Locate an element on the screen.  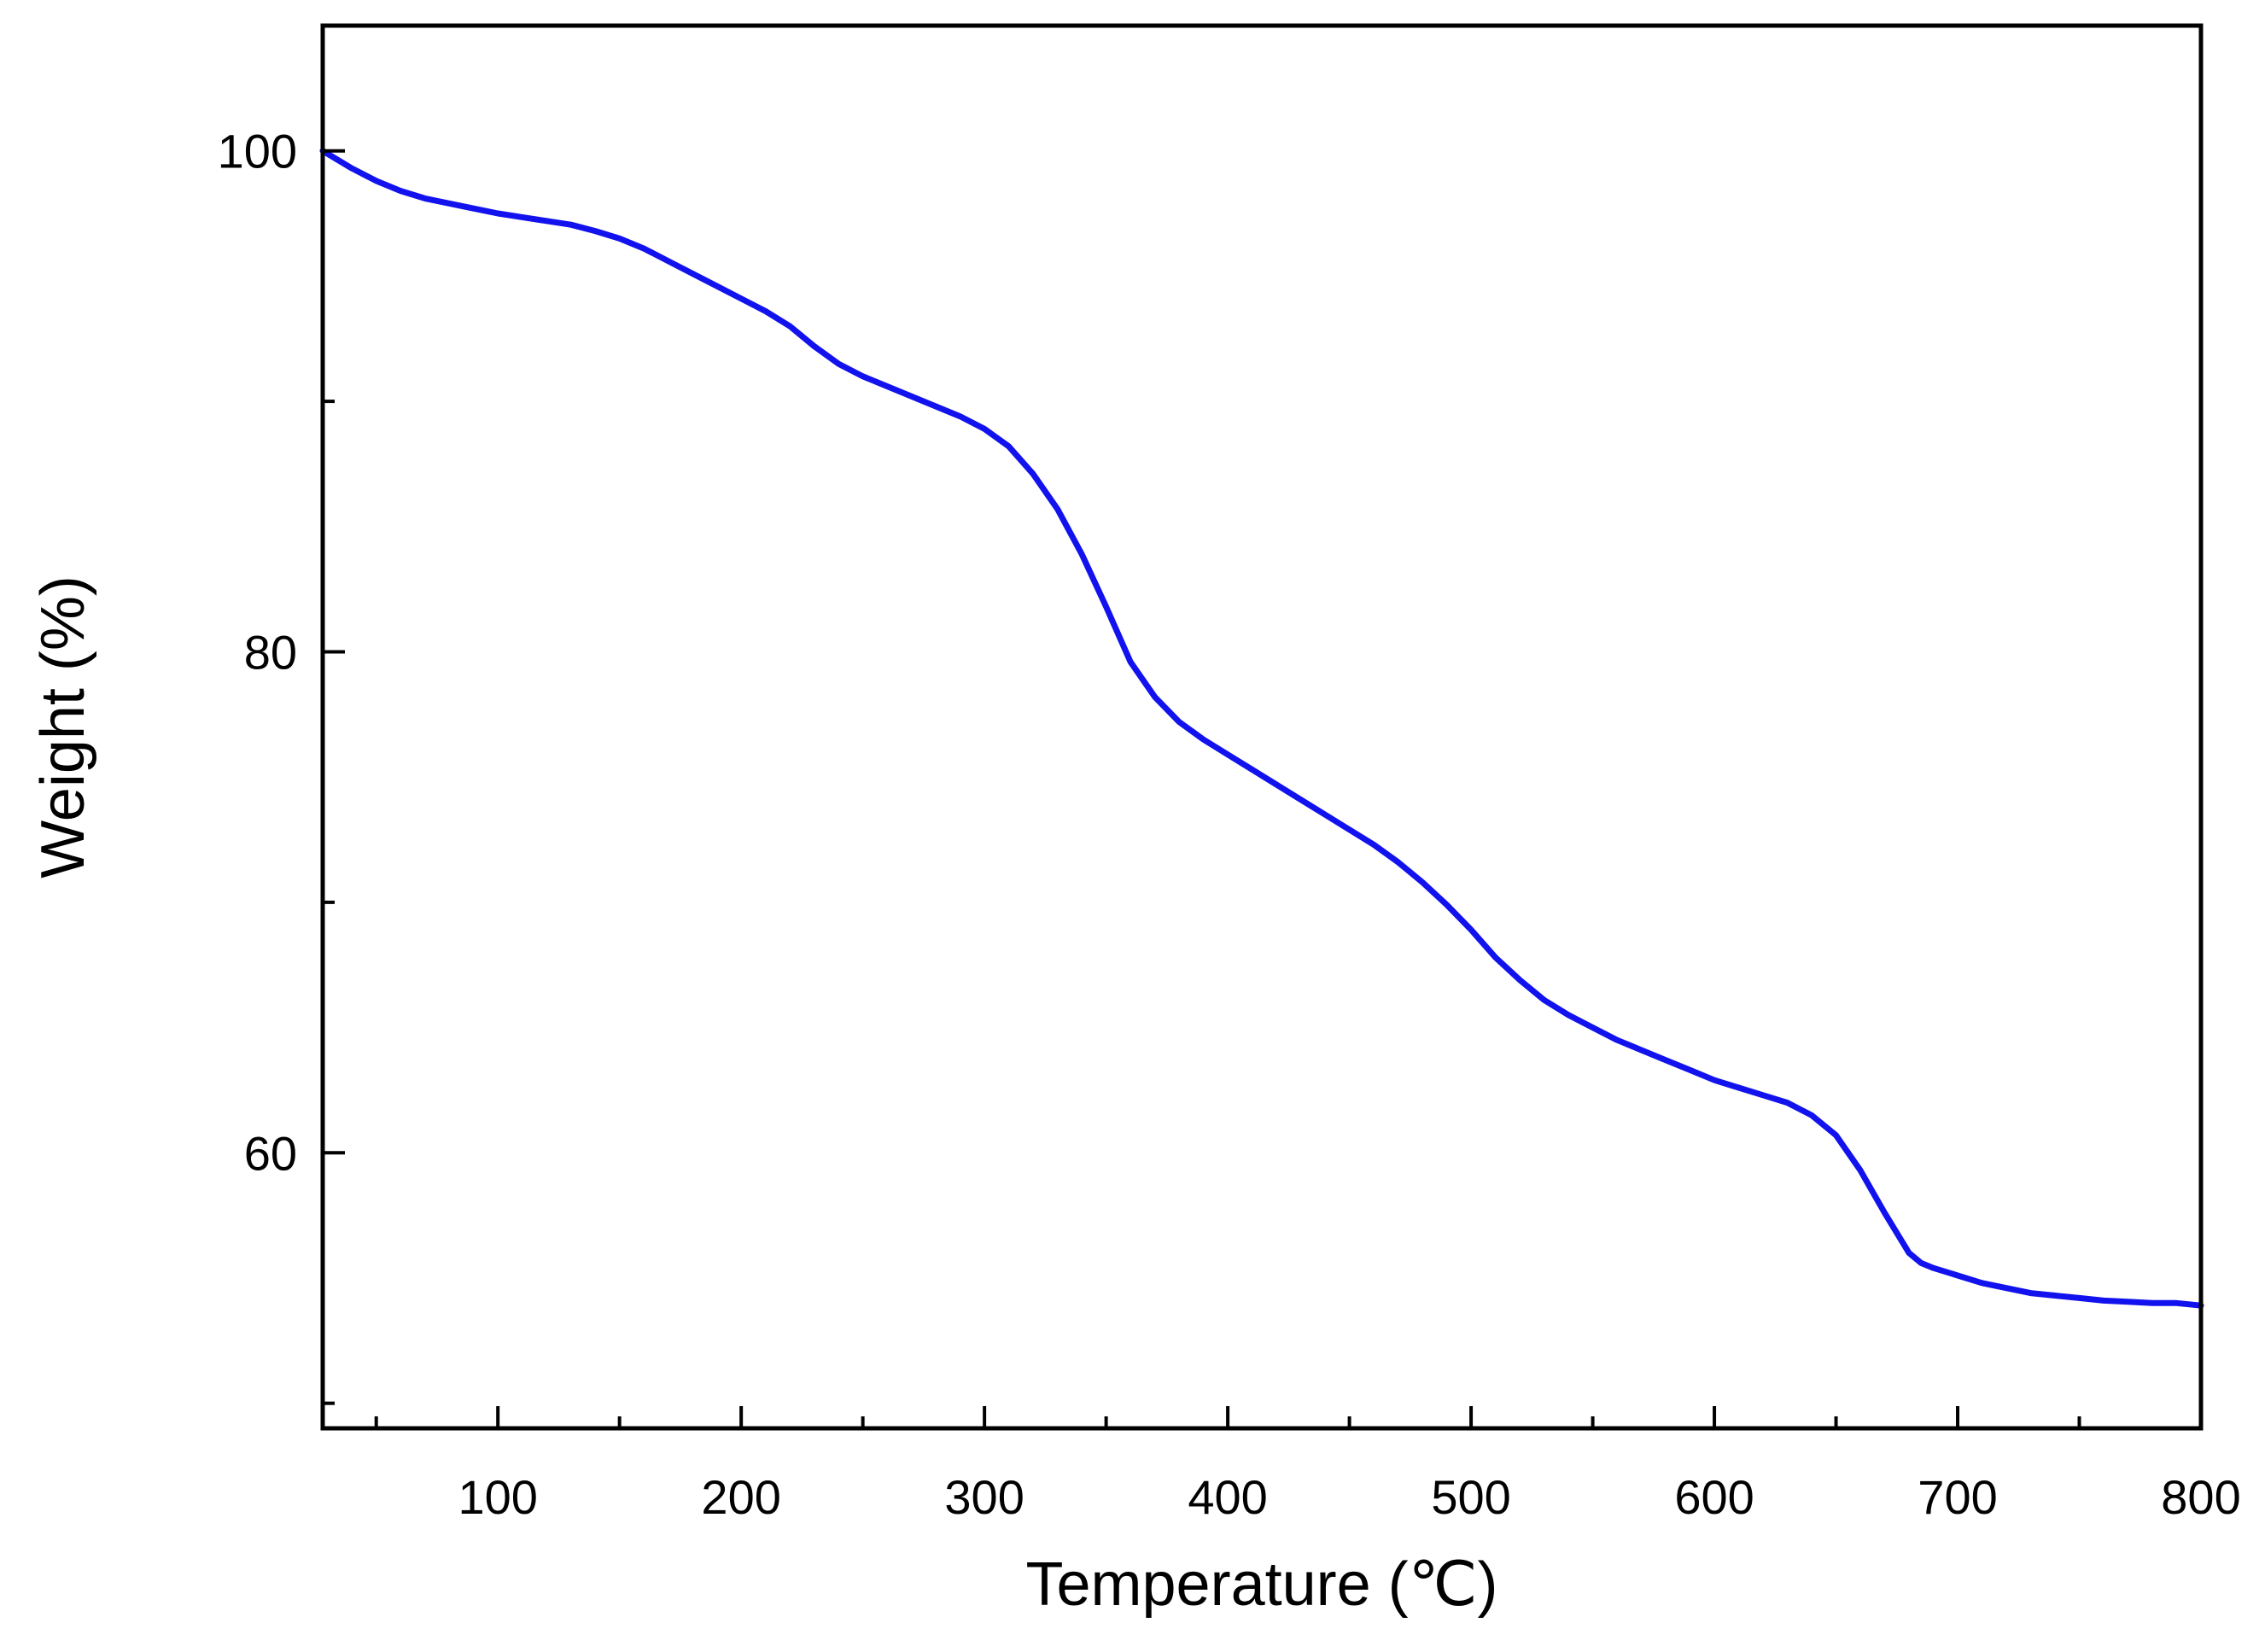
y-tick-label: 60 is located at coordinates (270, 1153).